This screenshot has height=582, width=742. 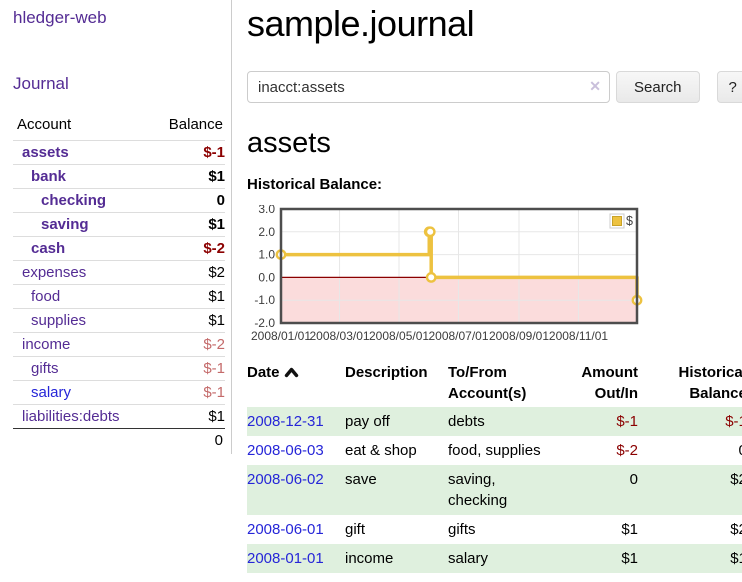 What do you see at coordinates (266, 277) in the screenshot?
I see `svg-text: 0.0` at bounding box center [266, 277].